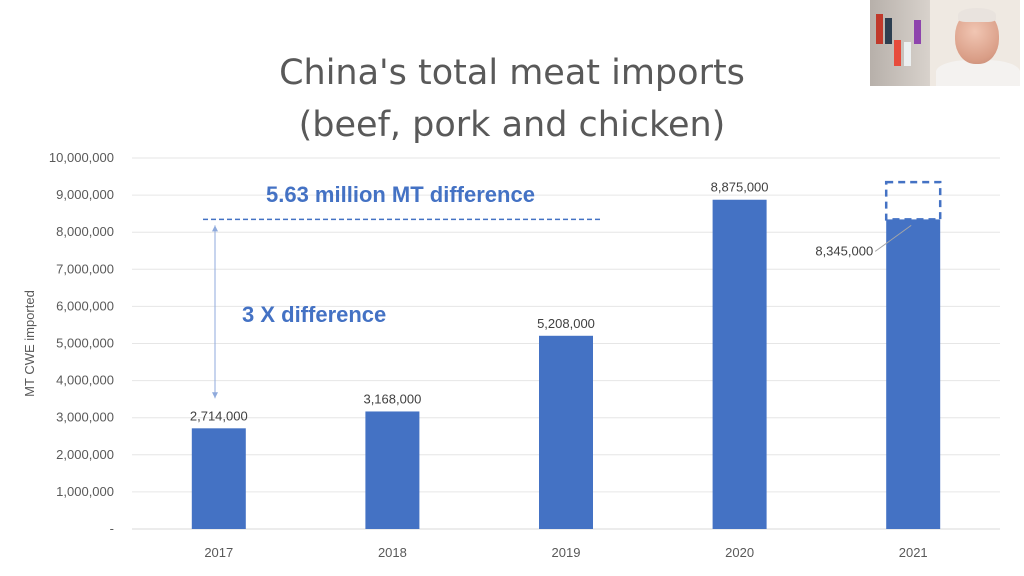 This screenshot has width=1024, height=576. I want to click on y-tick-label: 1,000,000, so click(85, 491).